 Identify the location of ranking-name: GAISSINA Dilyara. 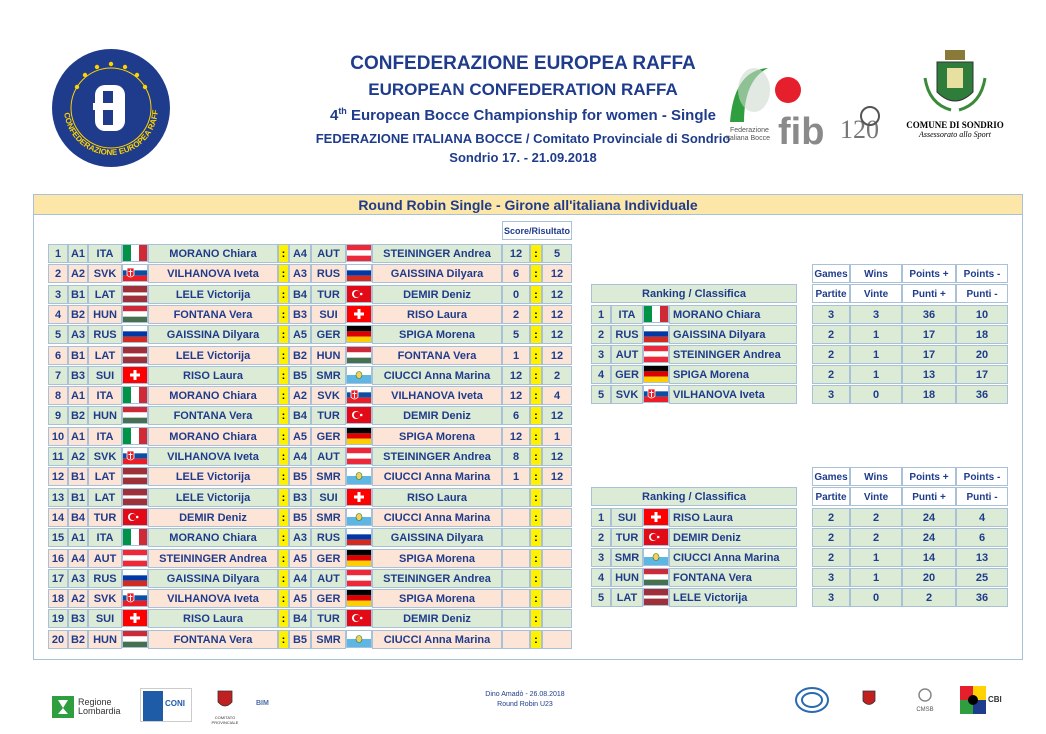
(733, 334).